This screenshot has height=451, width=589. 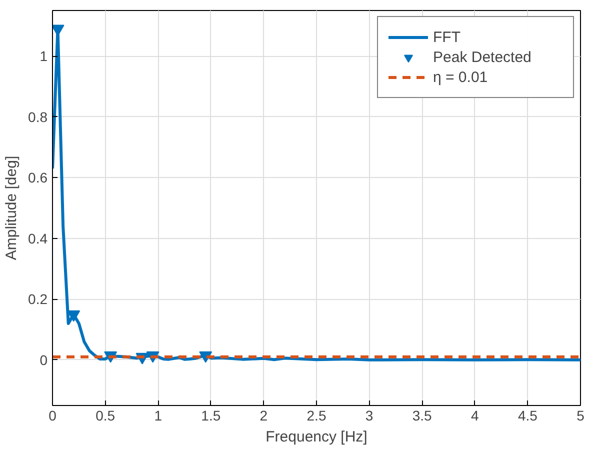 What do you see at coordinates (38, 299) in the screenshot?
I see `y-tick-label: 0.2` at bounding box center [38, 299].